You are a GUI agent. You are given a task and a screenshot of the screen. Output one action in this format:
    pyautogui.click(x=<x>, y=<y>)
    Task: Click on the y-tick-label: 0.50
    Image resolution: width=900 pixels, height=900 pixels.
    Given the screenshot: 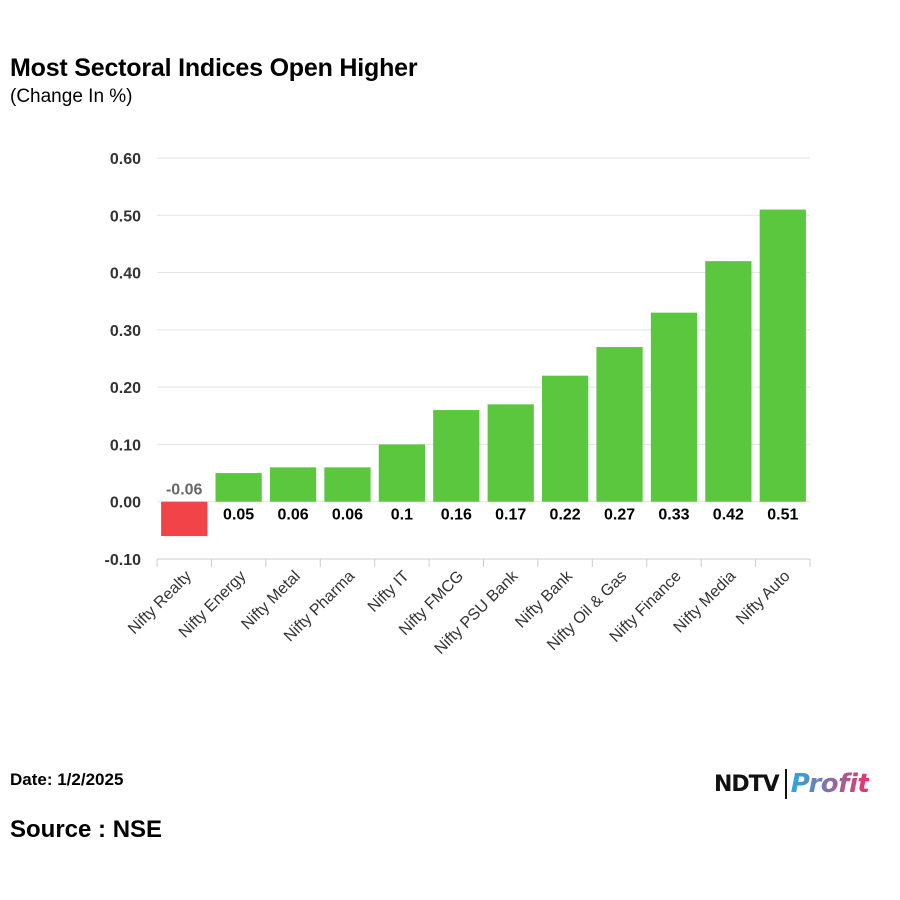 What is the action you would take?
    pyautogui.click(x=125, y=216)
    